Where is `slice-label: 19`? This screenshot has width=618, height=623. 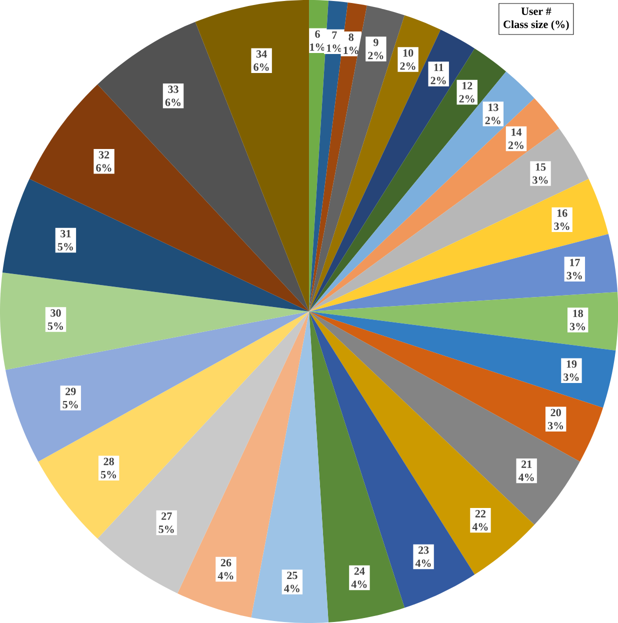
slice-label: 19 is located at coordinates (571, 364).